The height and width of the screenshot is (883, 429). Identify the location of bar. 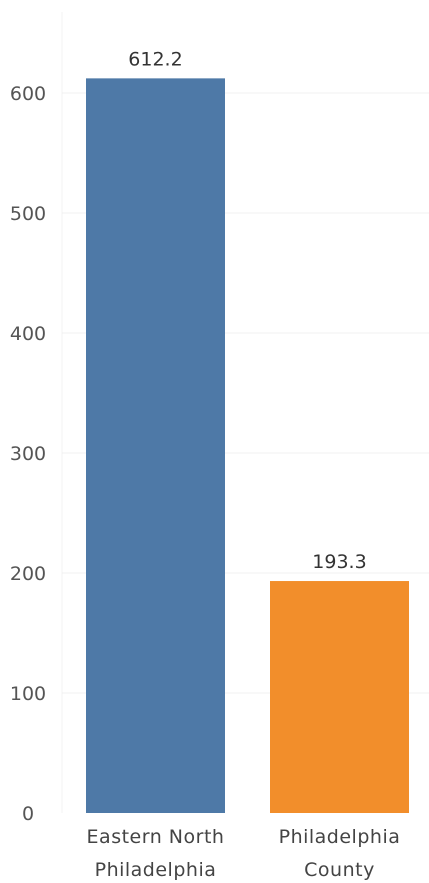
(339, 697).